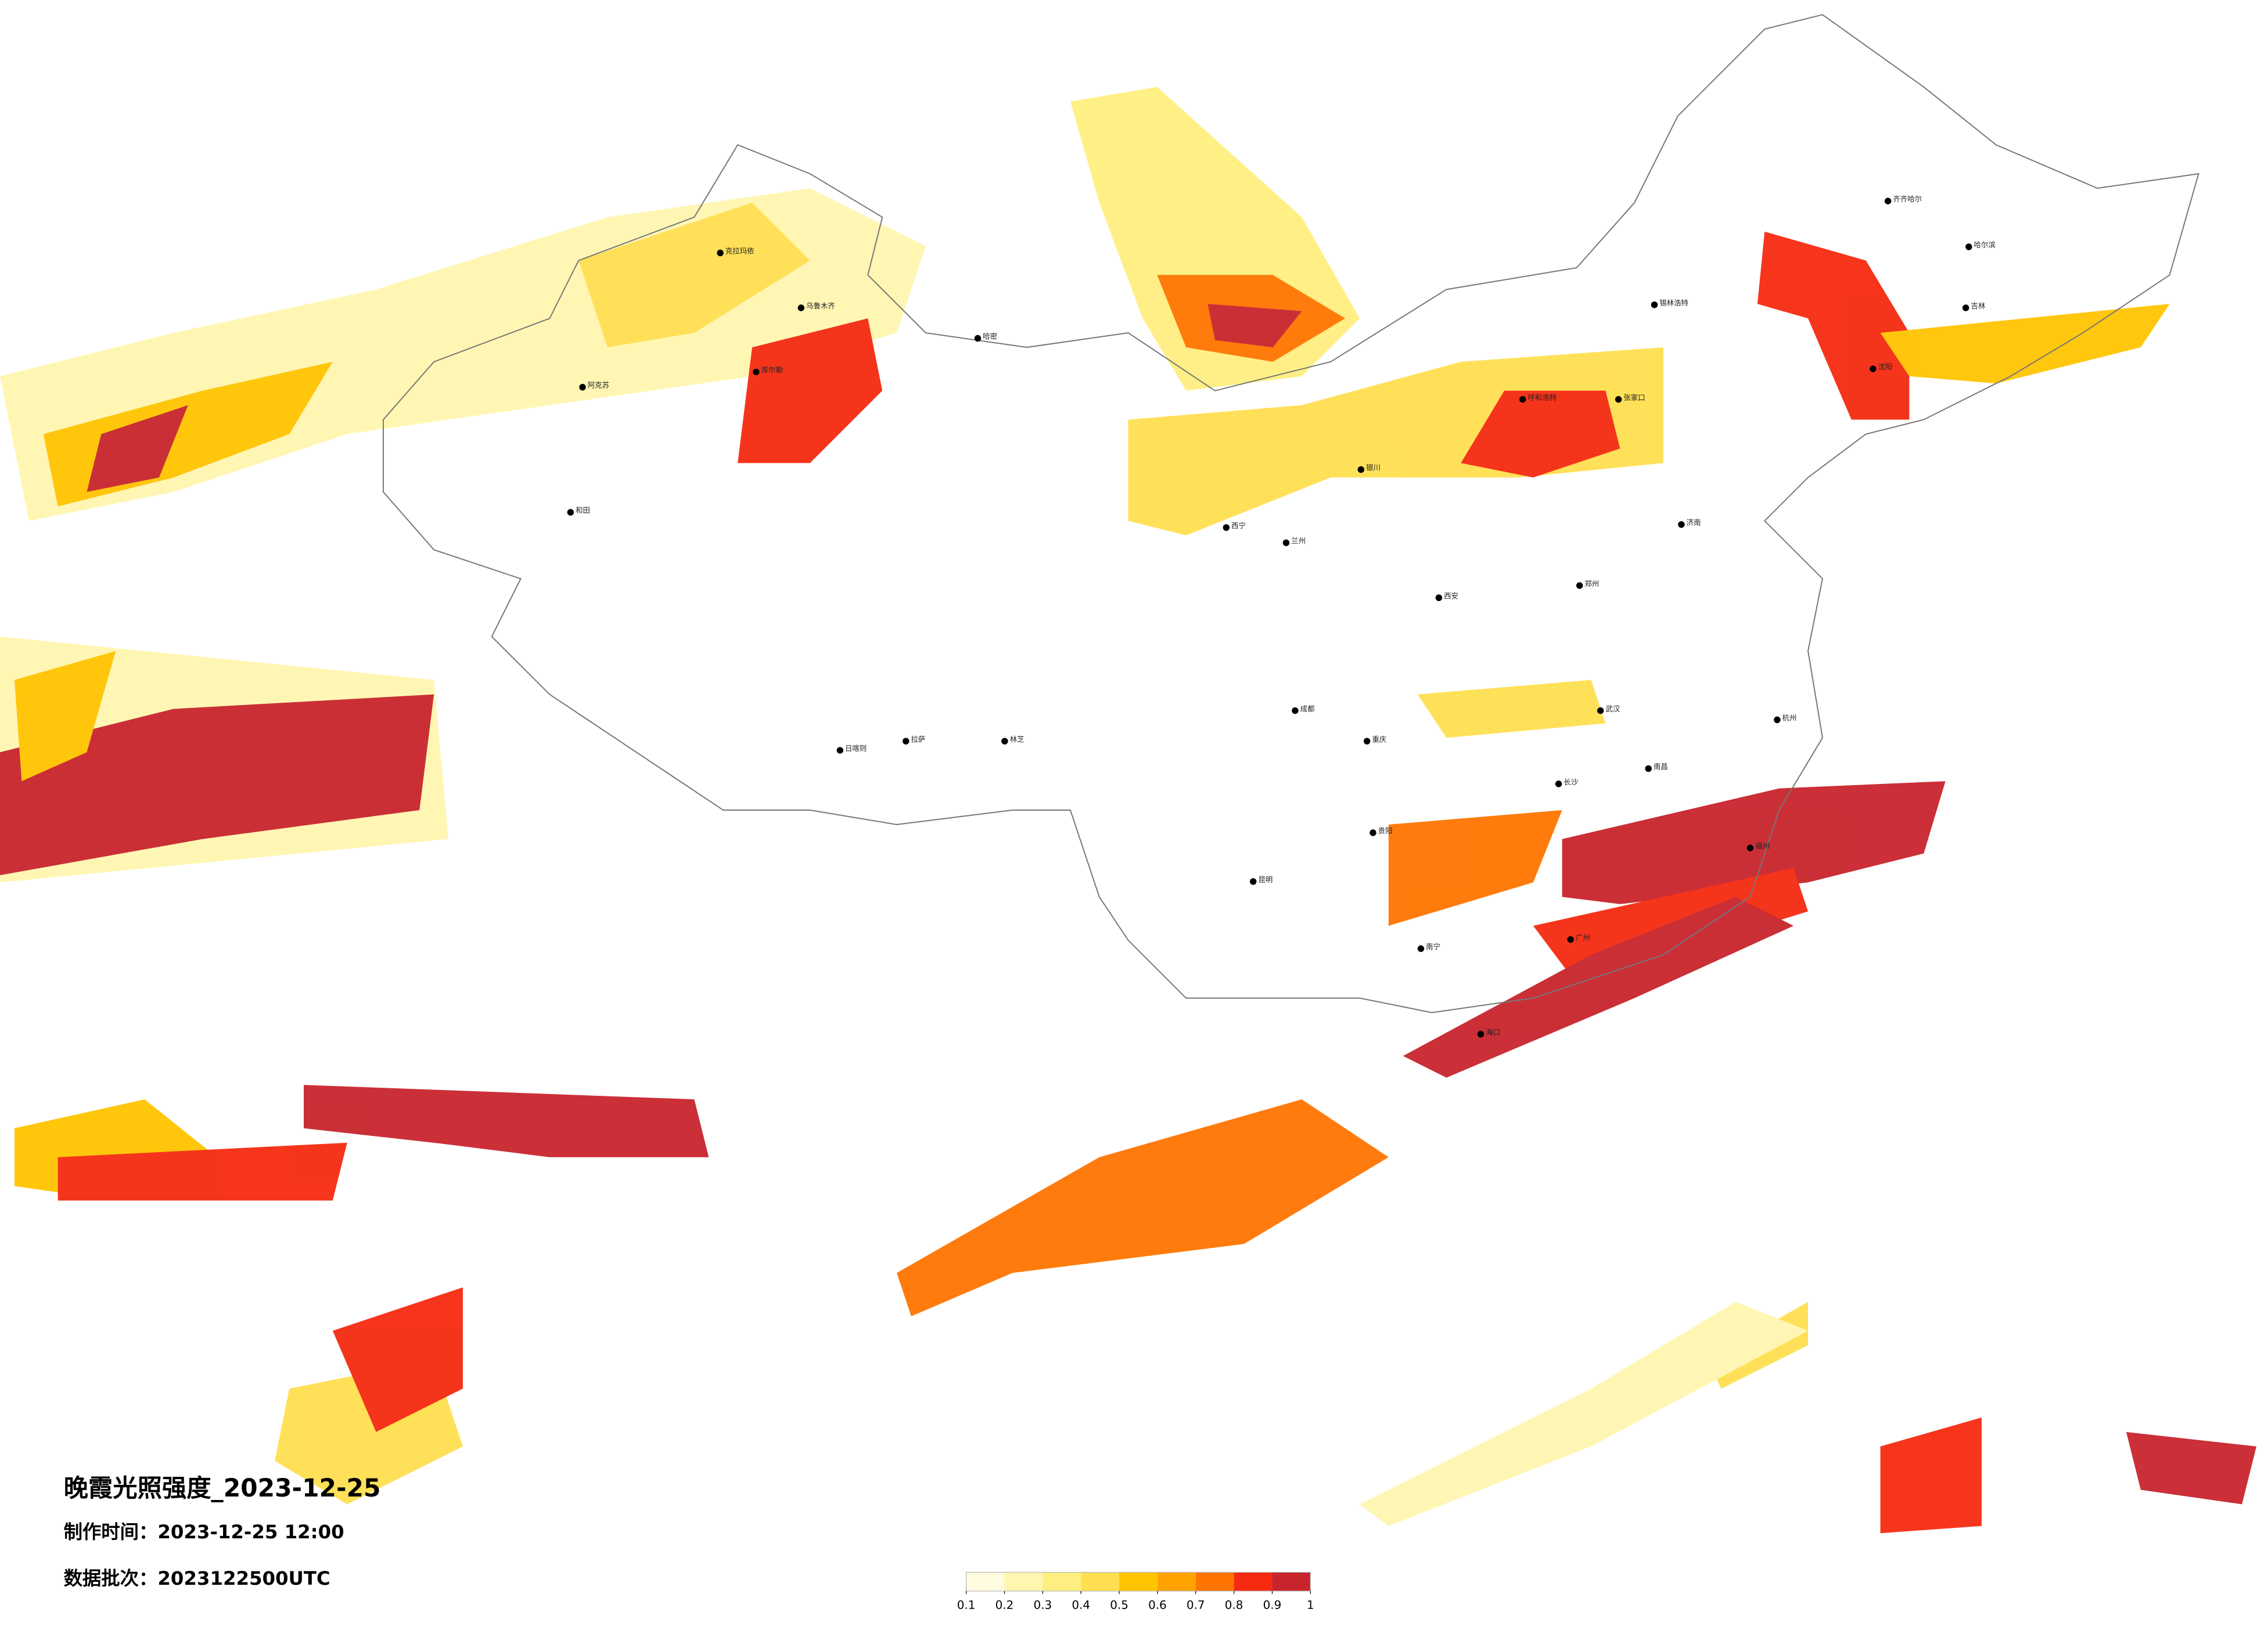  What do you see at coordinates (1017, 739) in the screenshot?
I see `city-label: 林芝` at bounding box center [1017, 739].